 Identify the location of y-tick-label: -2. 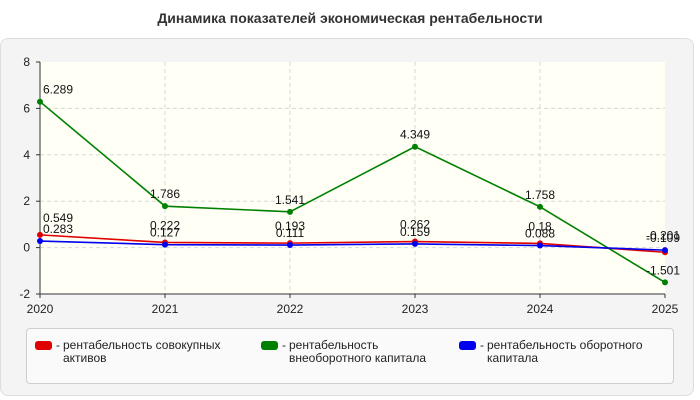
(24, 294).